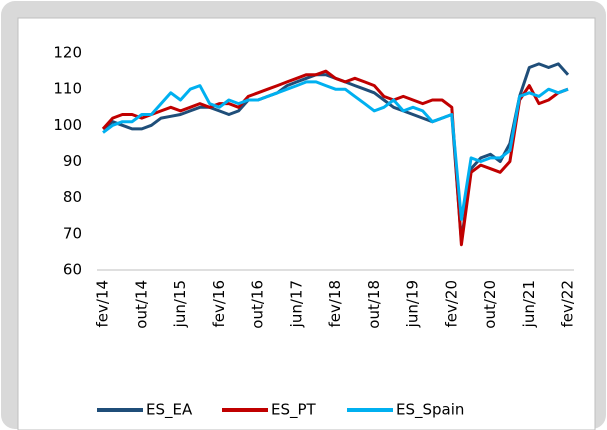 This screenshot has width=607, height=430. What do you see at coordinates (67, 125) in the screenshot?
I see `y-tick-label: 100` at bounding box center [67, 125].